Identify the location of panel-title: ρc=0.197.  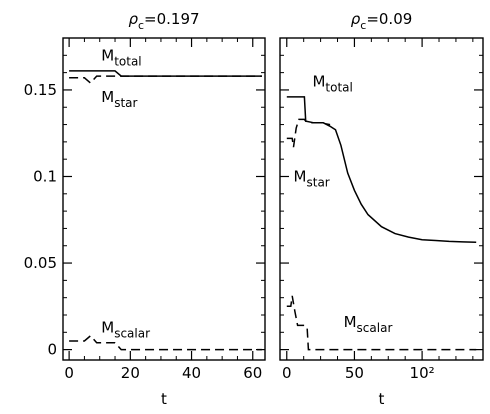
(163, 21).